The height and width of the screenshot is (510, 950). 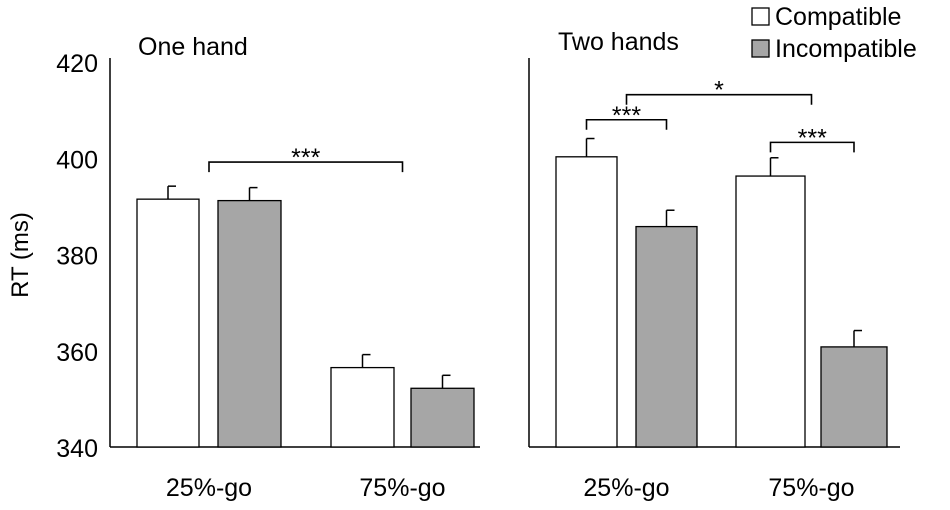 What do you see at coordinates (77, 257) in the screenshot?
I see `y-tick-label: 380` at bounding box center [77, 257].